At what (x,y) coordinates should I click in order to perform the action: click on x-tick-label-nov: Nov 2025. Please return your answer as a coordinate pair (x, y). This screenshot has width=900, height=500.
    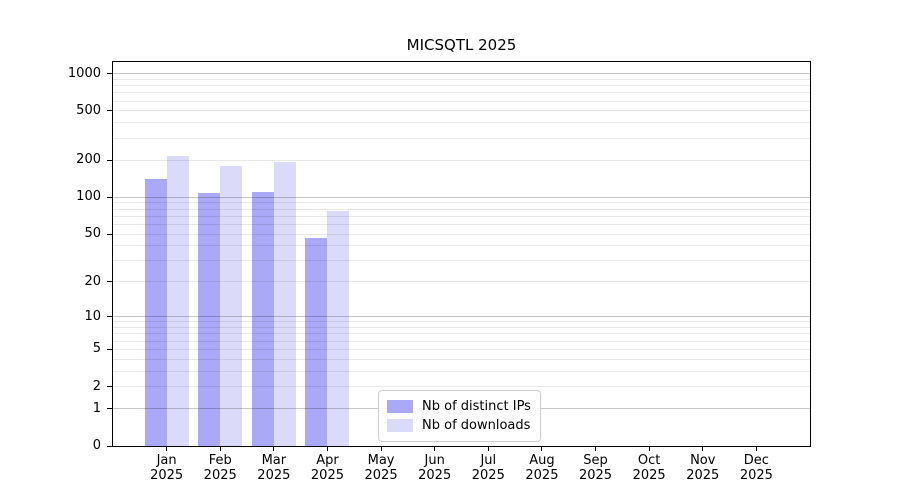
    Looking at the image, I should click on (703, 468).